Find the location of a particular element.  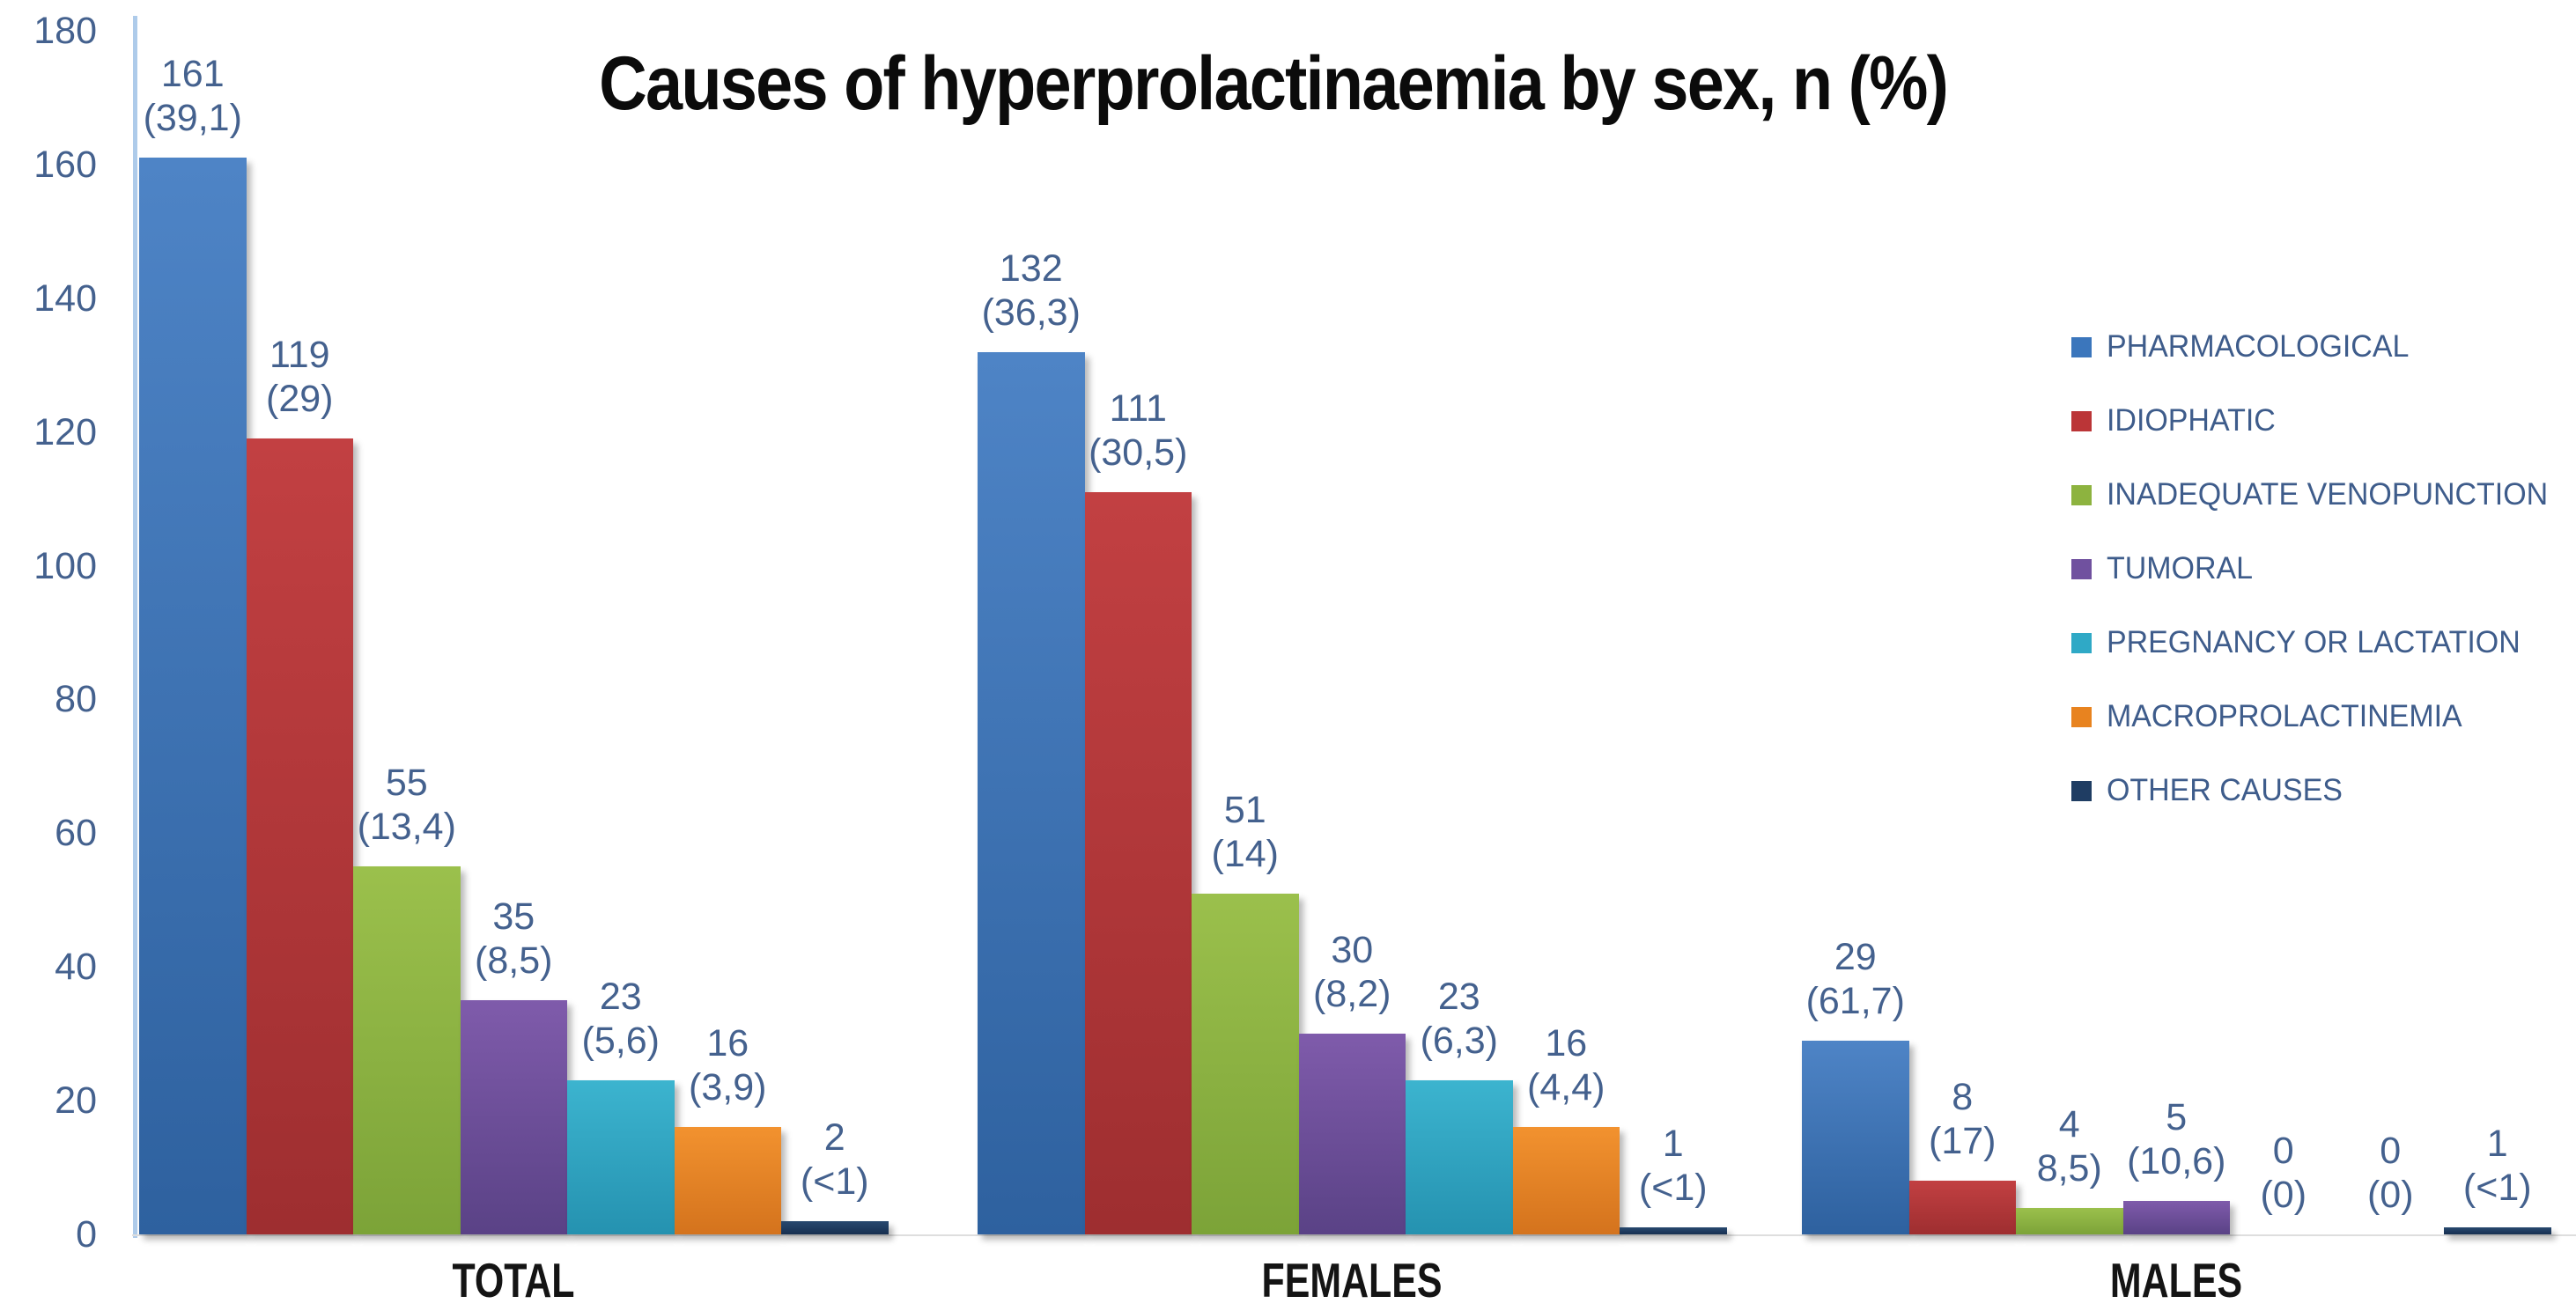

bar-label: 55 (13,4) is located at coordinates (407, 805).